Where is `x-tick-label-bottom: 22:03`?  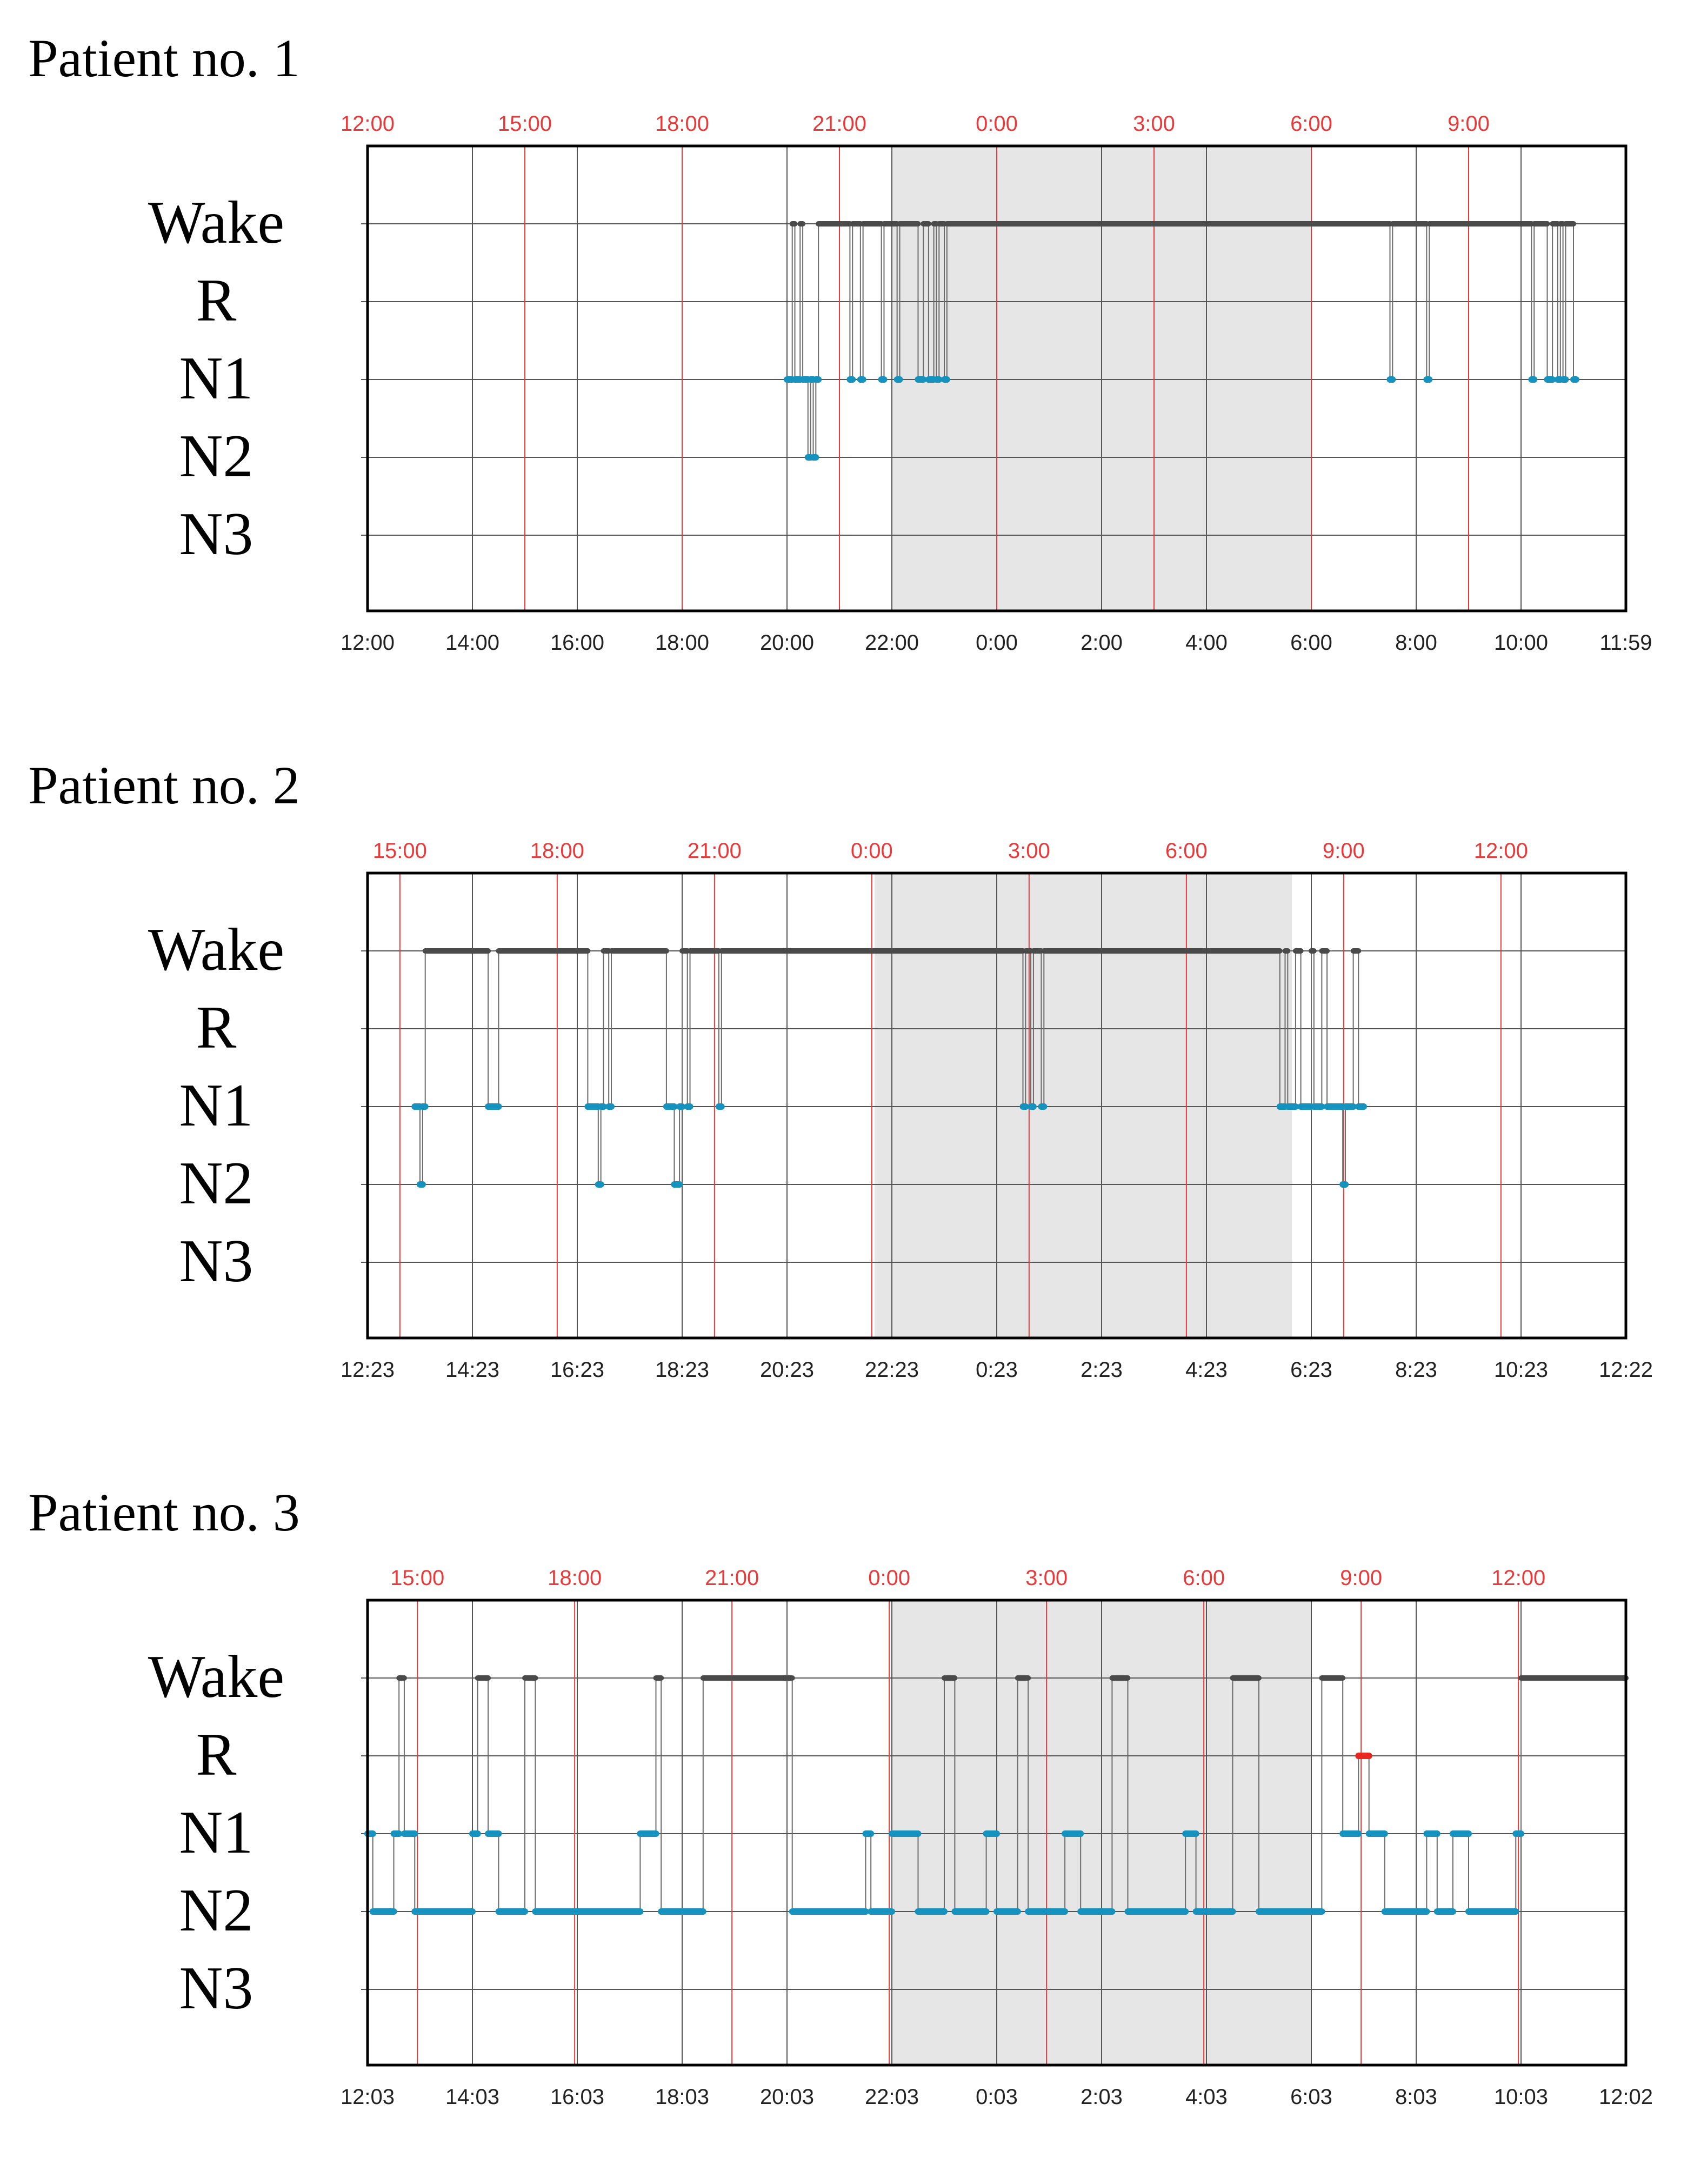 x-tick-label-bottom: 22:03 is located at coordinates (892, 2097).